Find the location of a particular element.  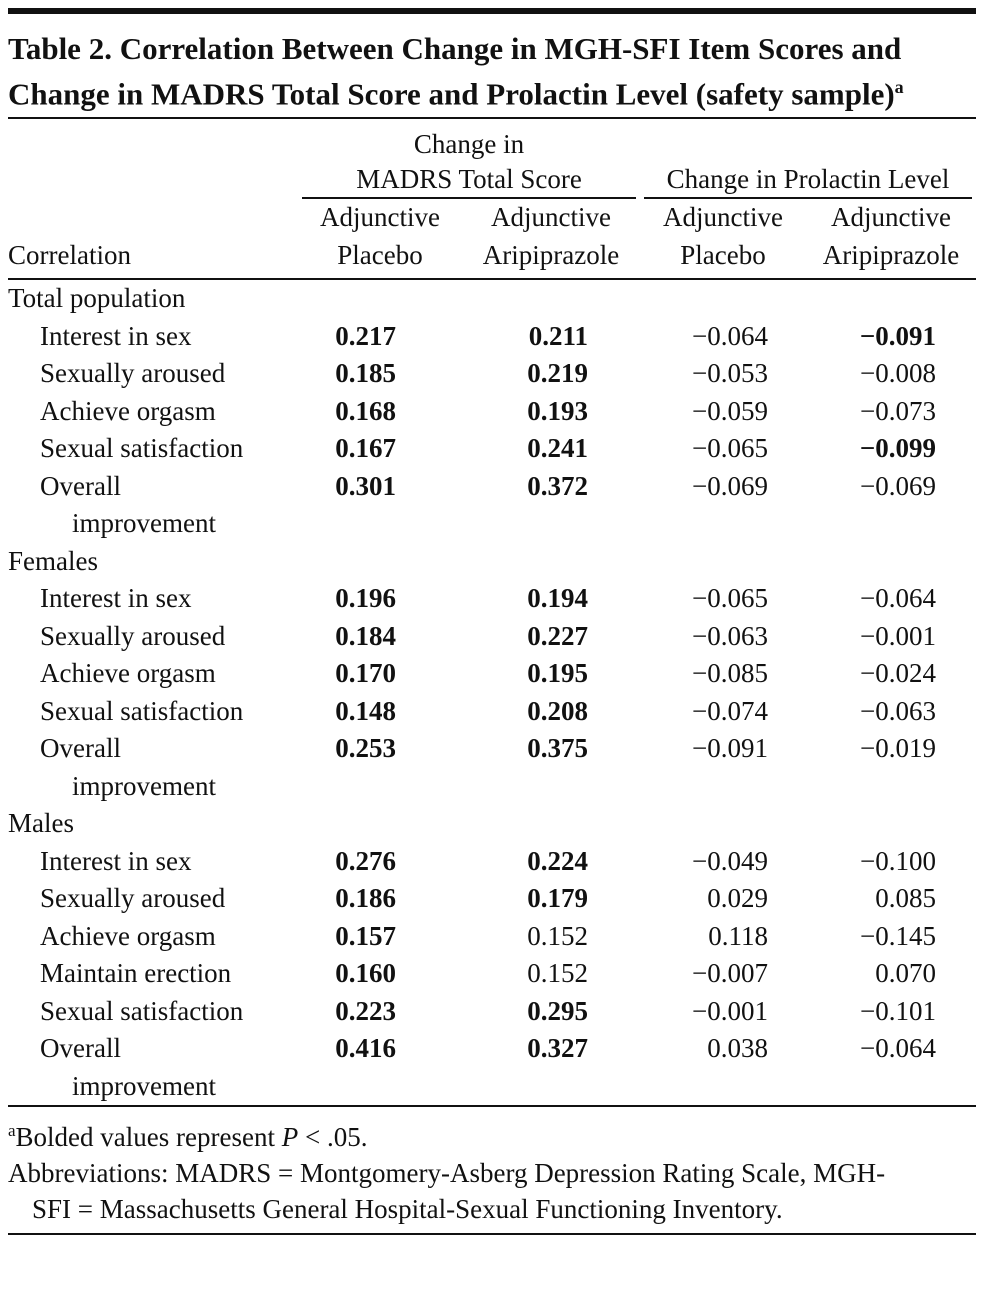

value-cell: −0.019 is located at coordinates (898, 748).